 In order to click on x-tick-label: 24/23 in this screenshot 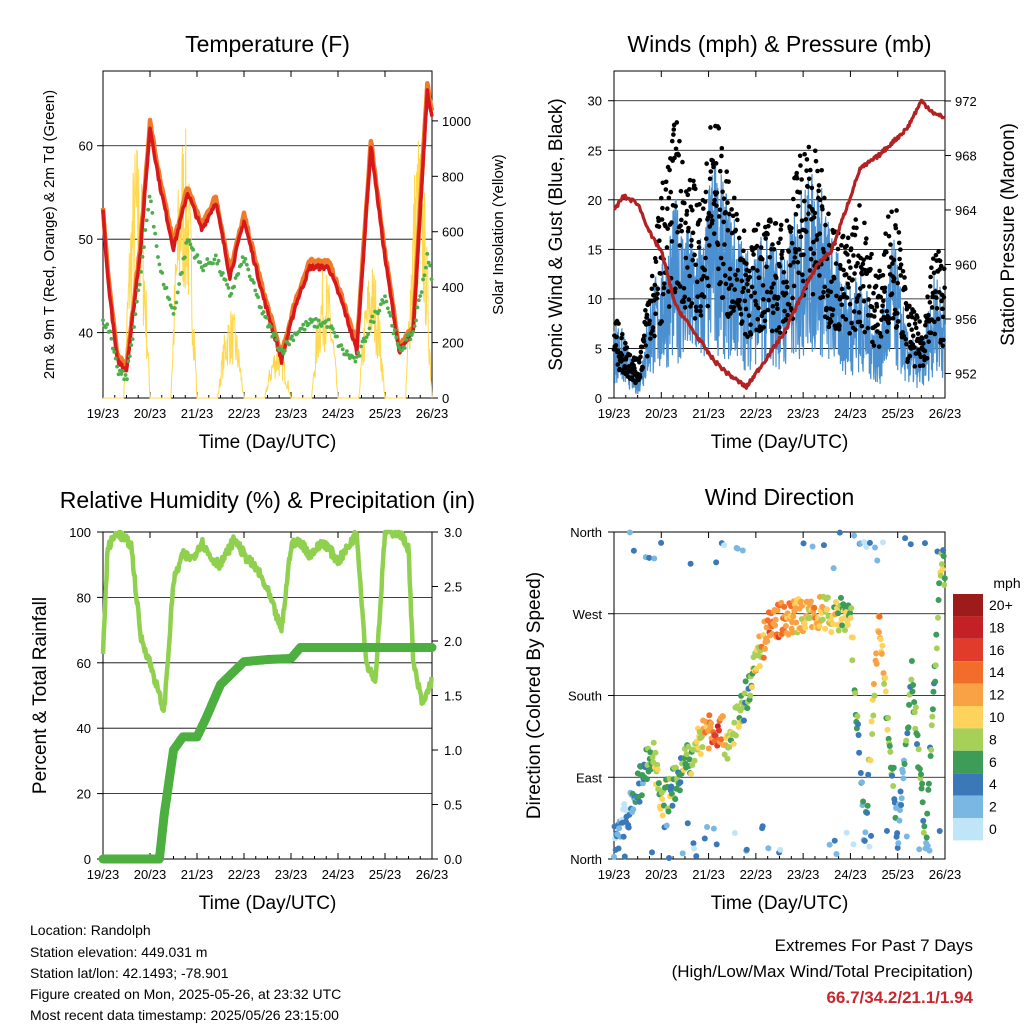, I will do `click(850, 874)`.